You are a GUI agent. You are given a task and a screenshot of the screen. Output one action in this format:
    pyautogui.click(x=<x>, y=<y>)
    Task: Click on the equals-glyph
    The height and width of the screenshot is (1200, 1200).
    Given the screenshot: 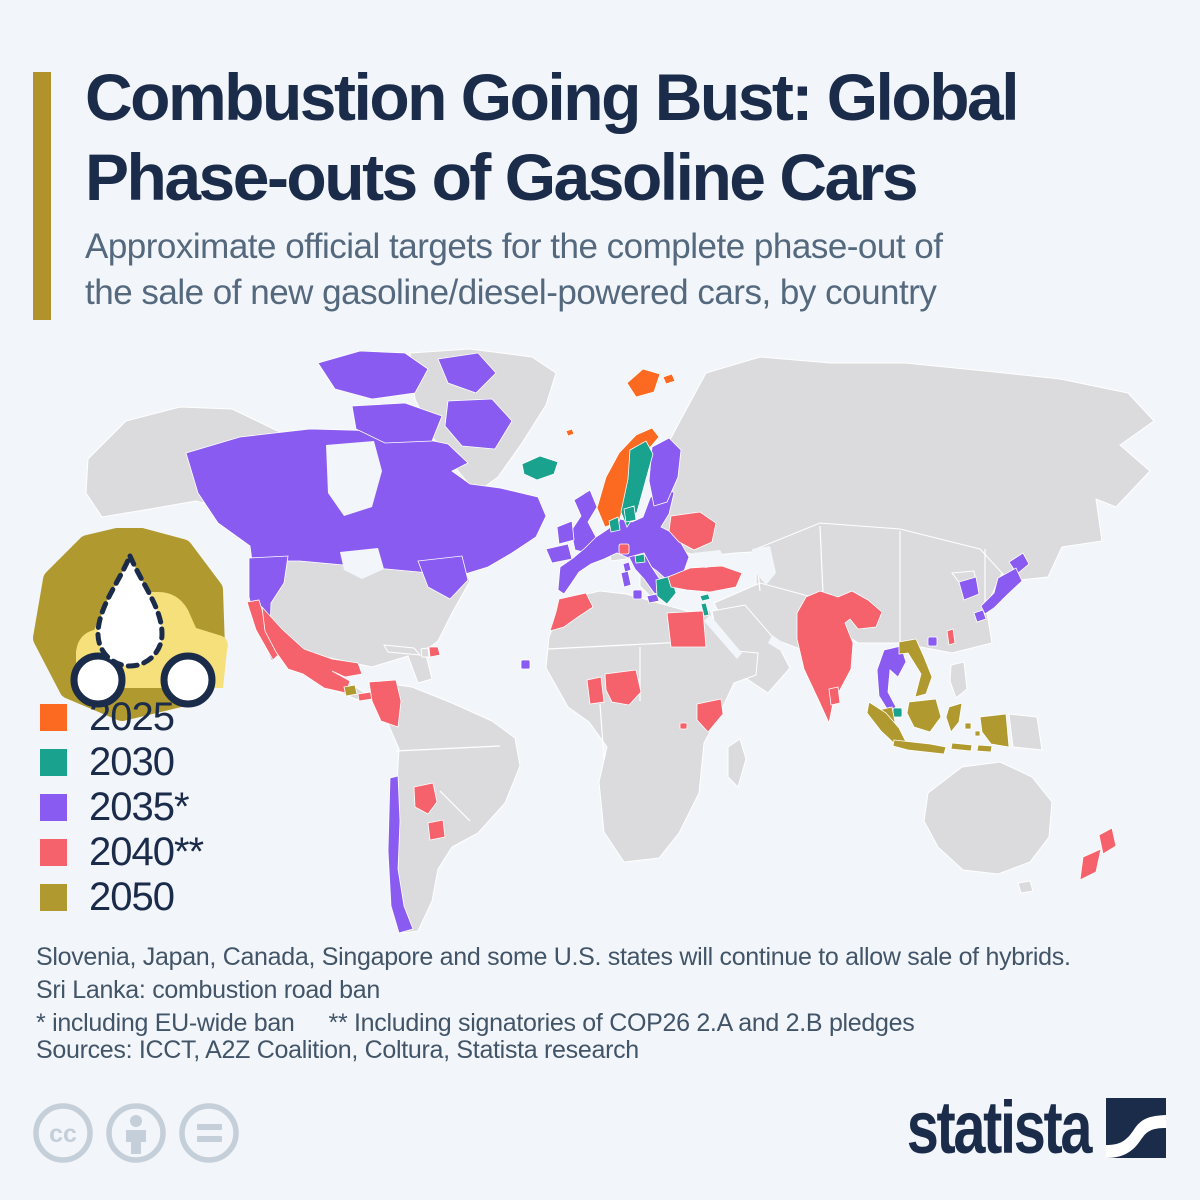 What is the action you would take?
    pyautogui.click(x=209, y=1133)
    